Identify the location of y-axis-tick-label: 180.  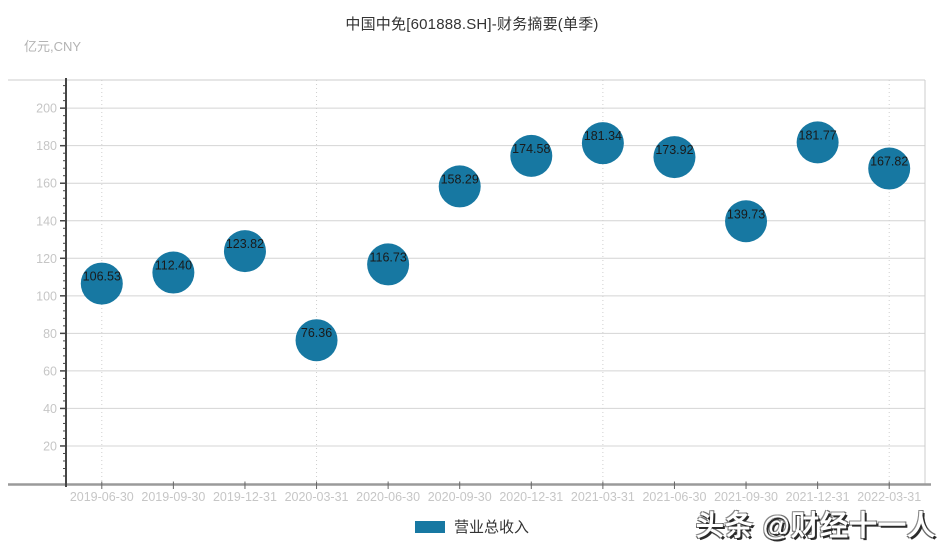
(46, 146).